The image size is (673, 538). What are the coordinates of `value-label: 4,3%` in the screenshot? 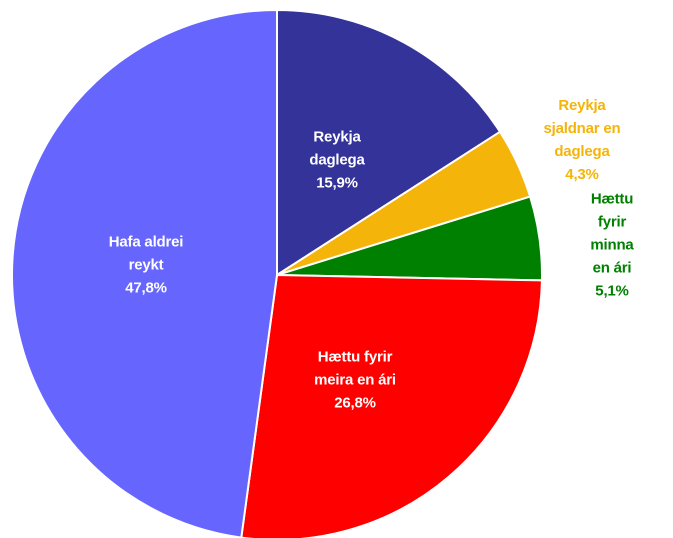 It's located at (582, 174).